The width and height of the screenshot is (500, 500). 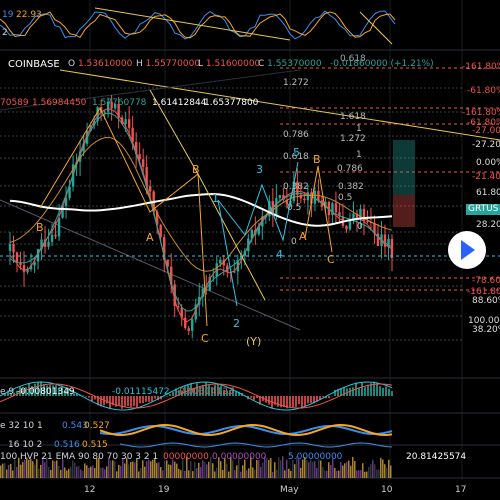 What do you see at coordinates (196, 396) in the screenshot?
I see `macd-pane` at bounding box center [196, 396].